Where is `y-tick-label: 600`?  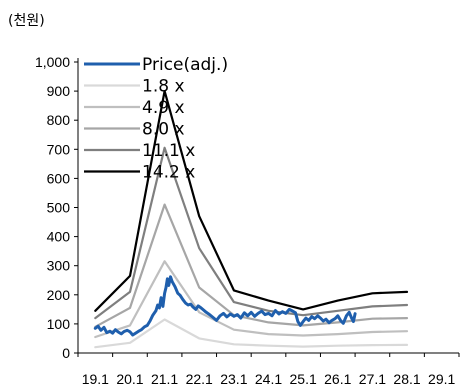 y-tick-label: 600 is located at coordinates (59, 178).